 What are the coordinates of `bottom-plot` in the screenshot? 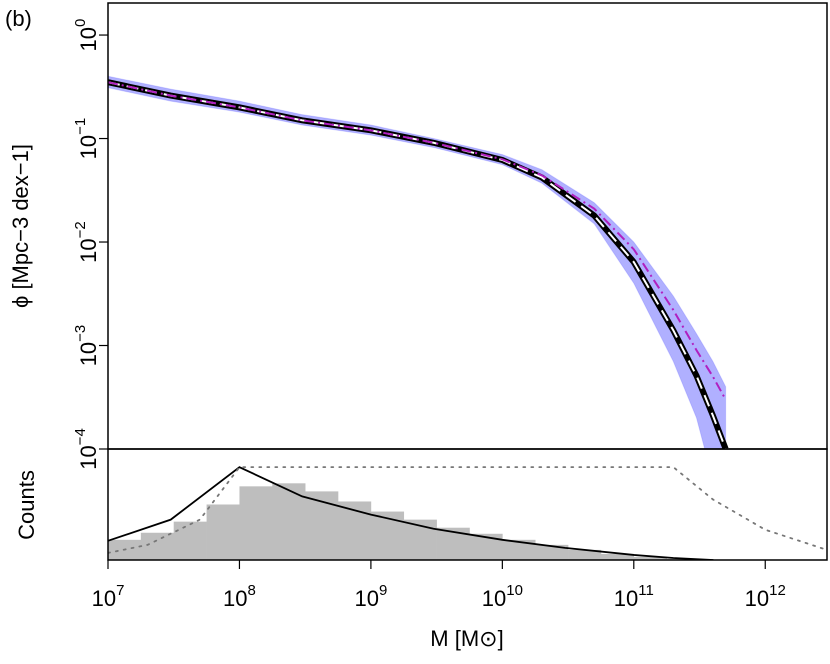 It's located at (467, 513).